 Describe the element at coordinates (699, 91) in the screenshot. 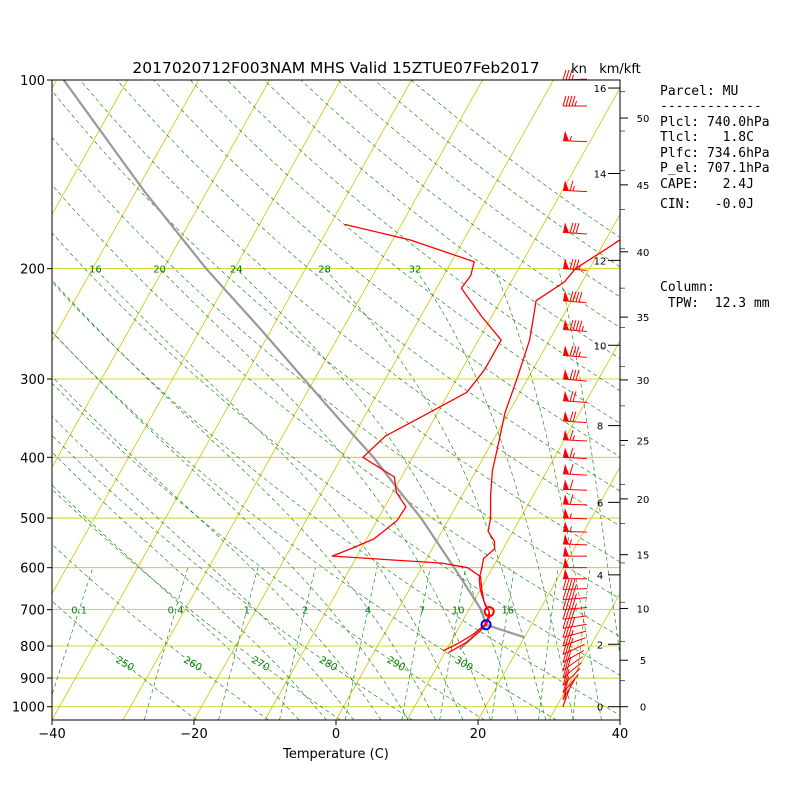

I see `parcel-title: Parcel: MU` at that location.